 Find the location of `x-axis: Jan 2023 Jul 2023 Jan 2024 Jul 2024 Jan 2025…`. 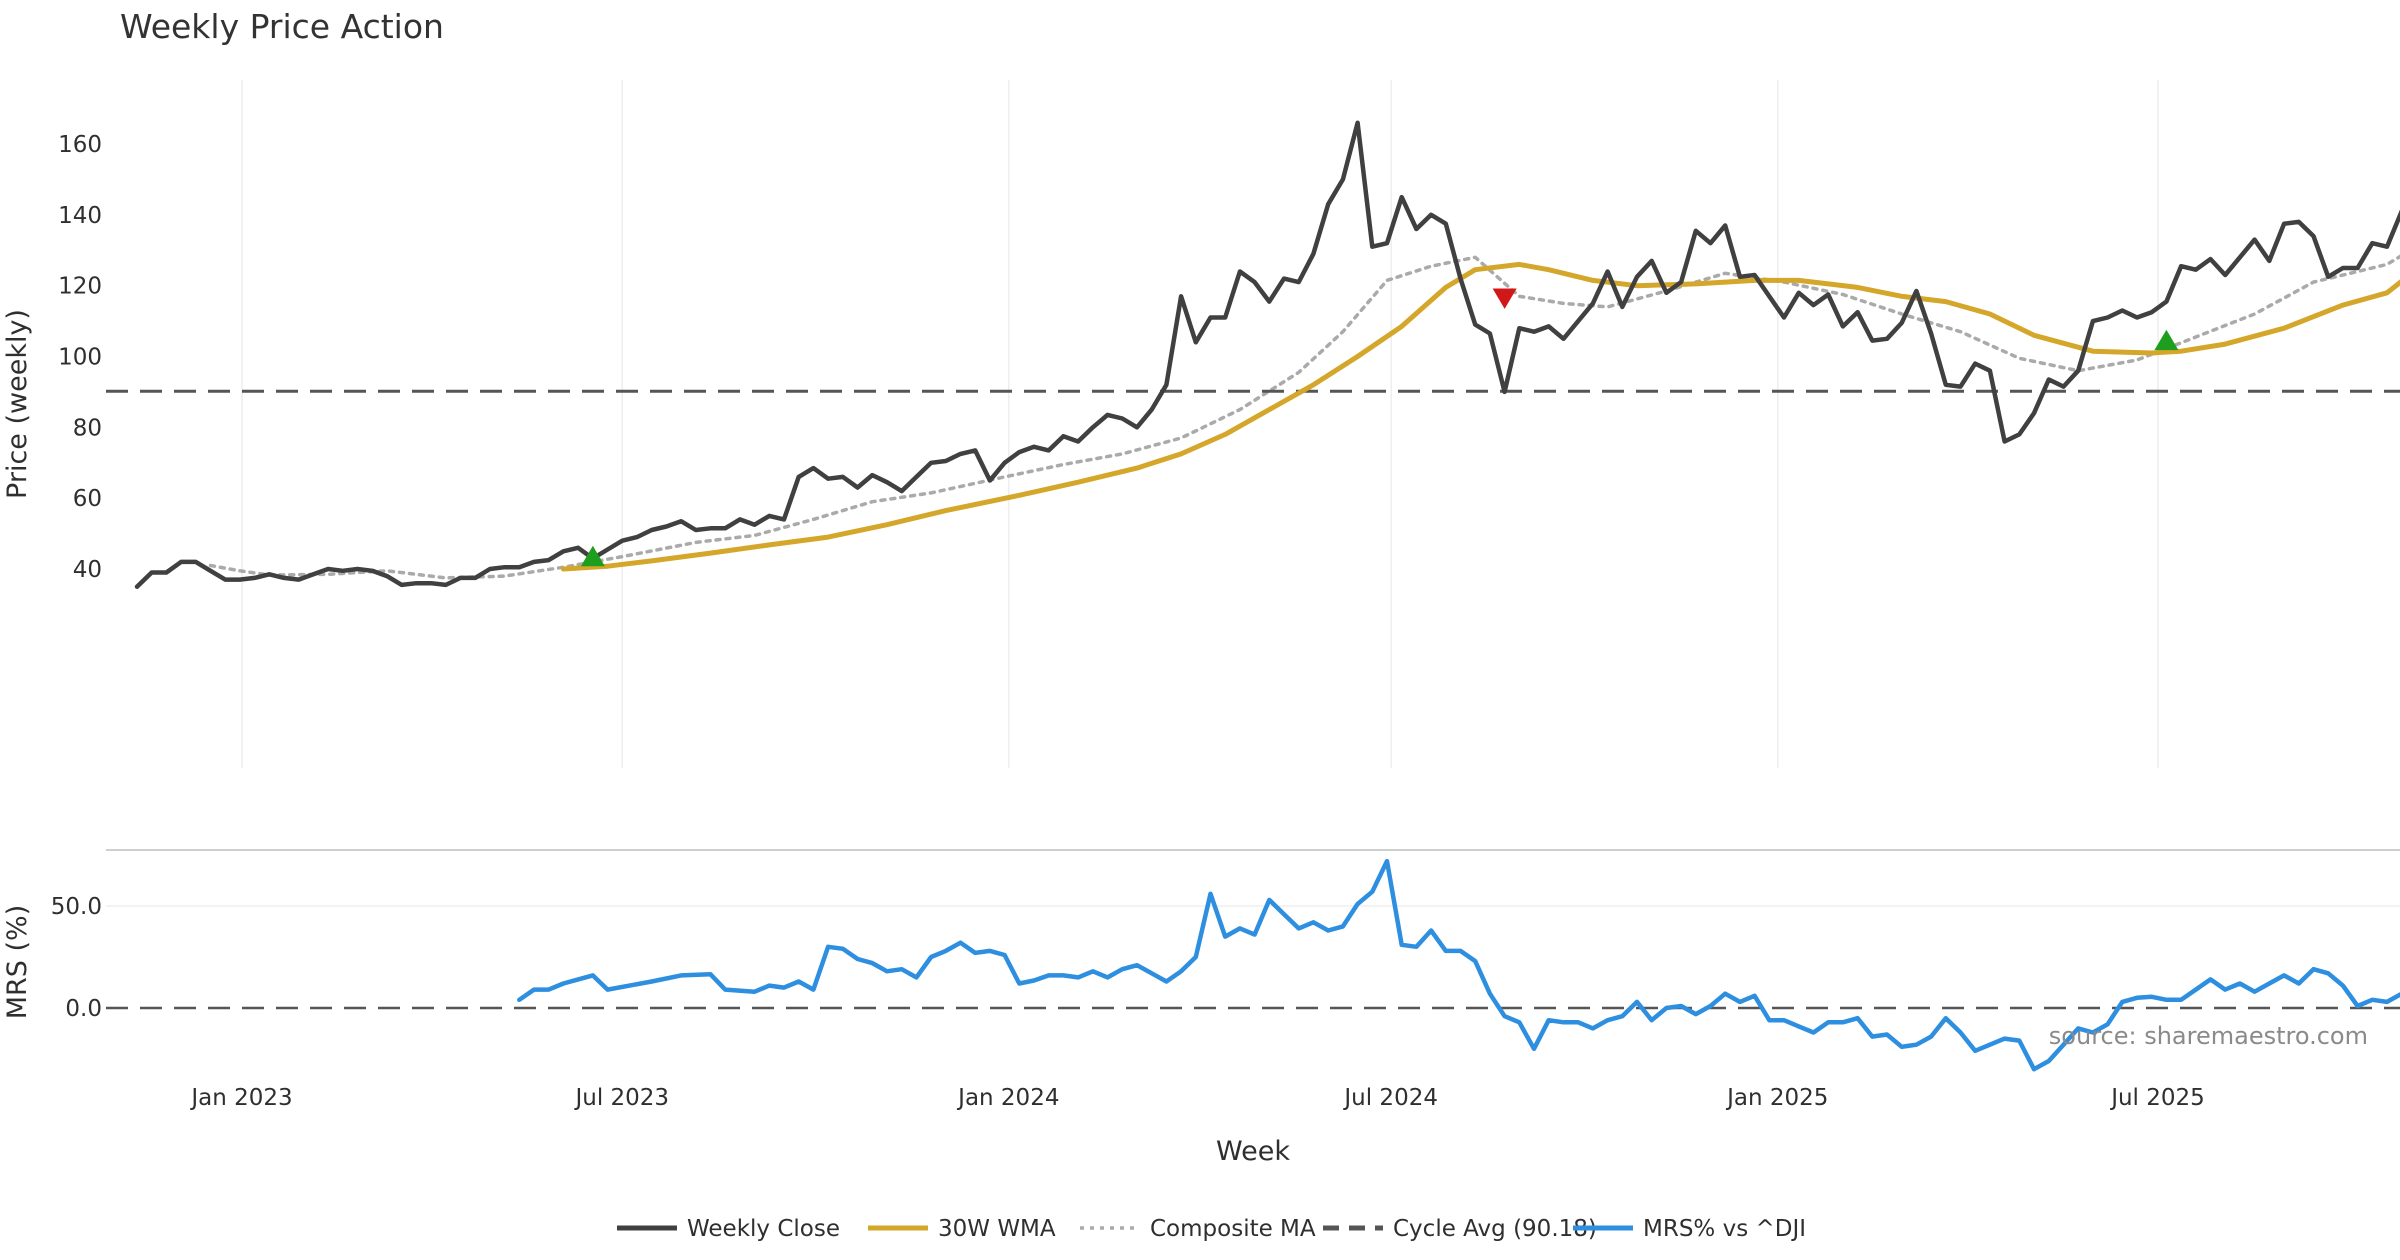

x-axis: Jan 2023 Jul 2023 Jan 2024 Jul 2024 Jan 2025… is located at coordinates (1196, 1098).